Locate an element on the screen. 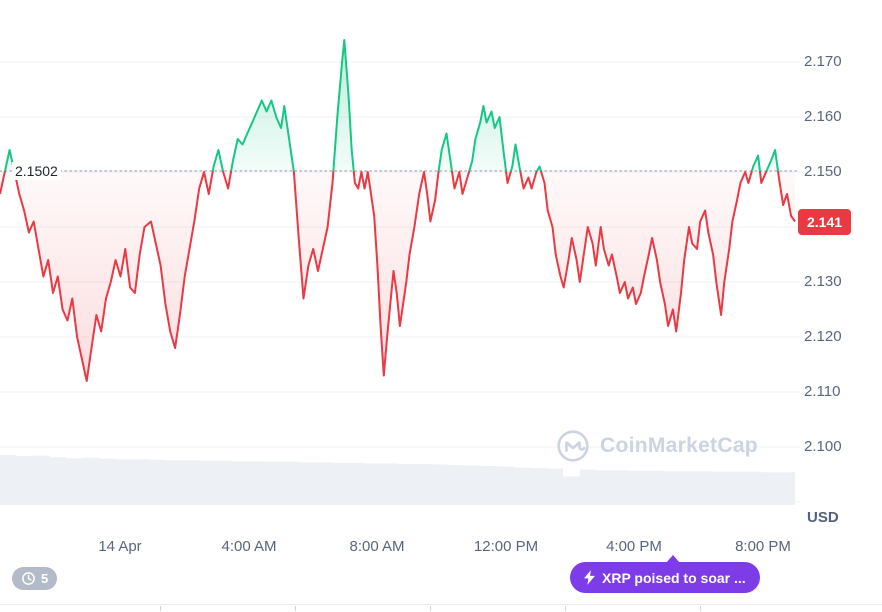  range-selector-strip is located at coordinates (441, 608).